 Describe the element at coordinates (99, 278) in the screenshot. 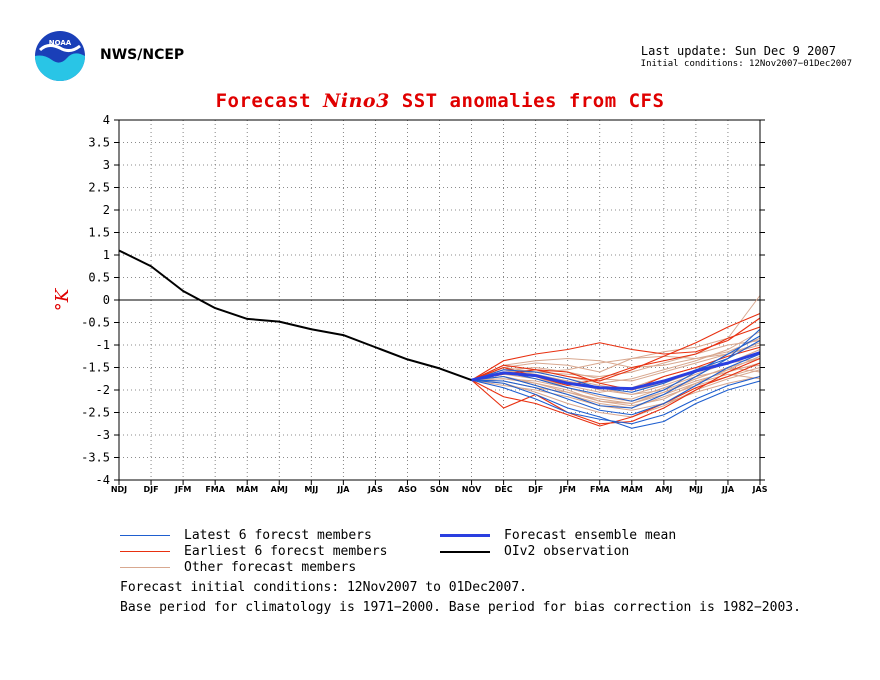

I see `y-tick-label: 0.5` at that location.